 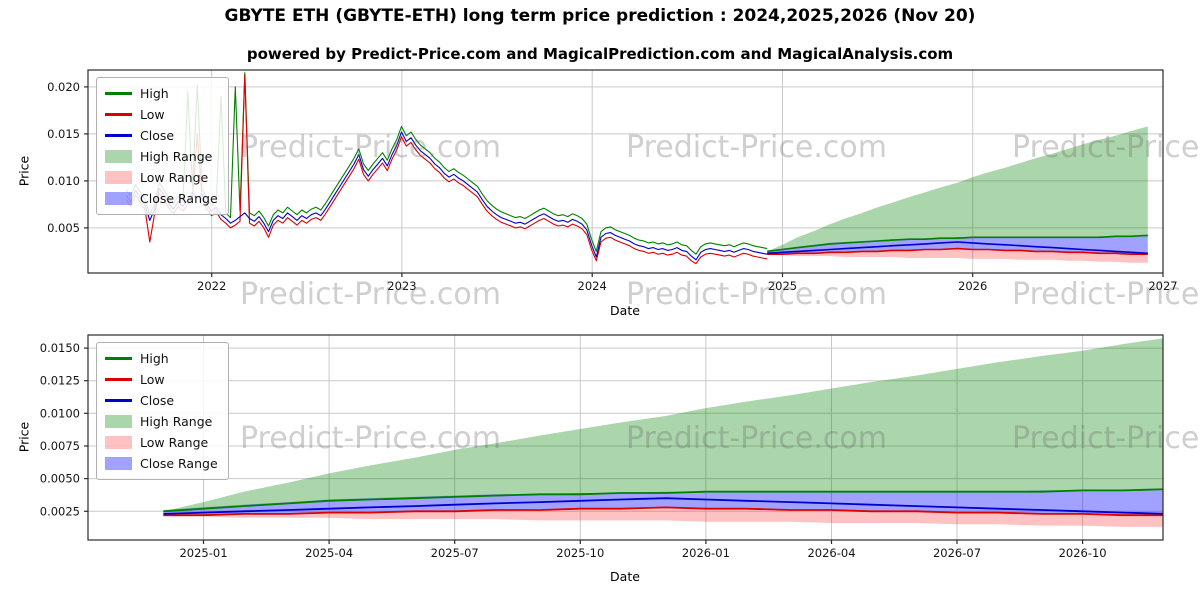 I want to click on y-tick-label: 0.020, so click(x=63, y=87).